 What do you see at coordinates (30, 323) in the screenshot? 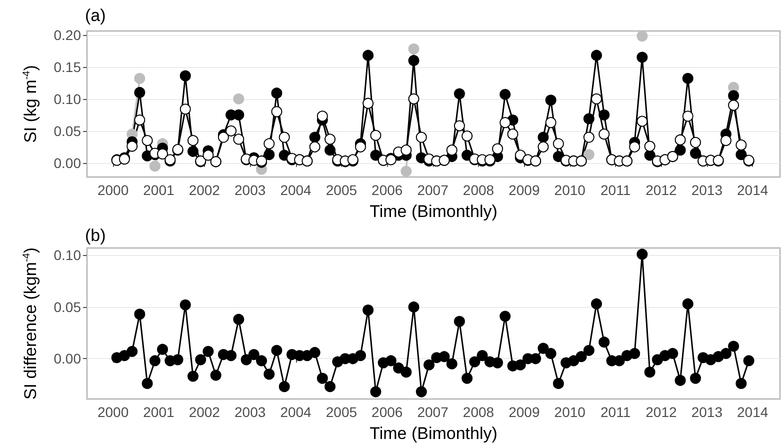
I see `y-axis-title: SI difference (kgm-4)` at bounding box center [30, 323].